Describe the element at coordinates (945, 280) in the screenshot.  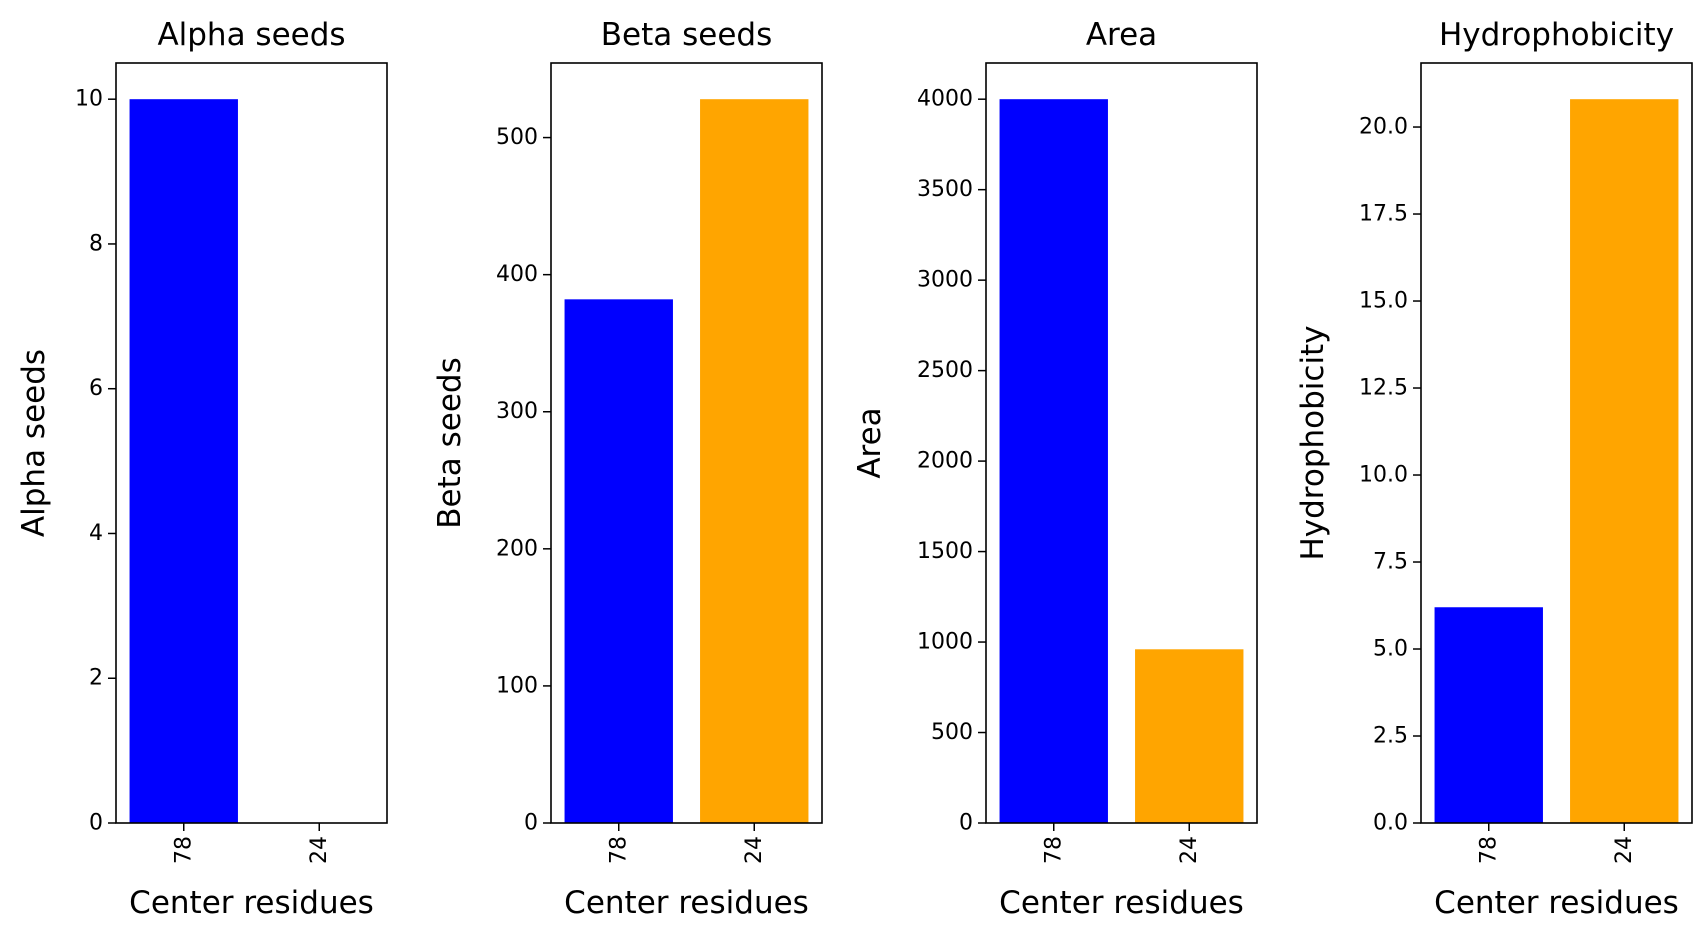
I see `y-tick-label: 3000` at that location.